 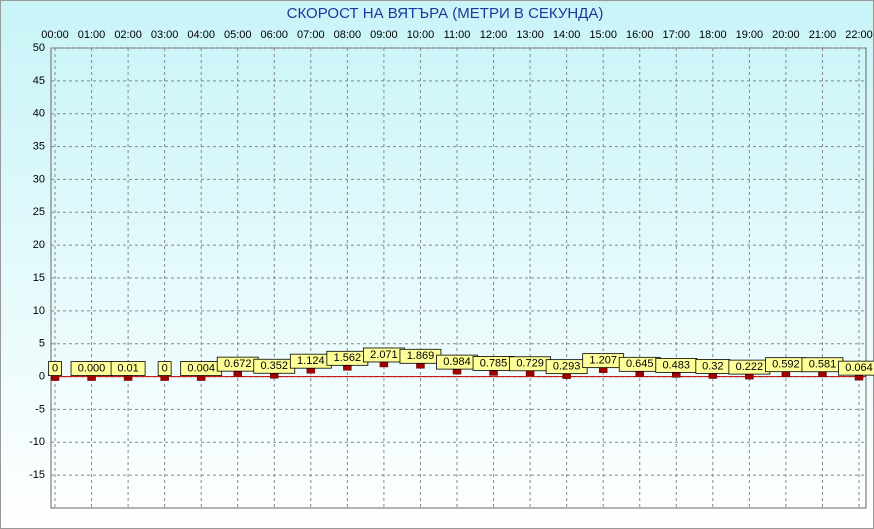 What do you see at coordinates (823, 365) in the screenshot?
I see `data-label: 0.581` at bounding box center [823, 365].